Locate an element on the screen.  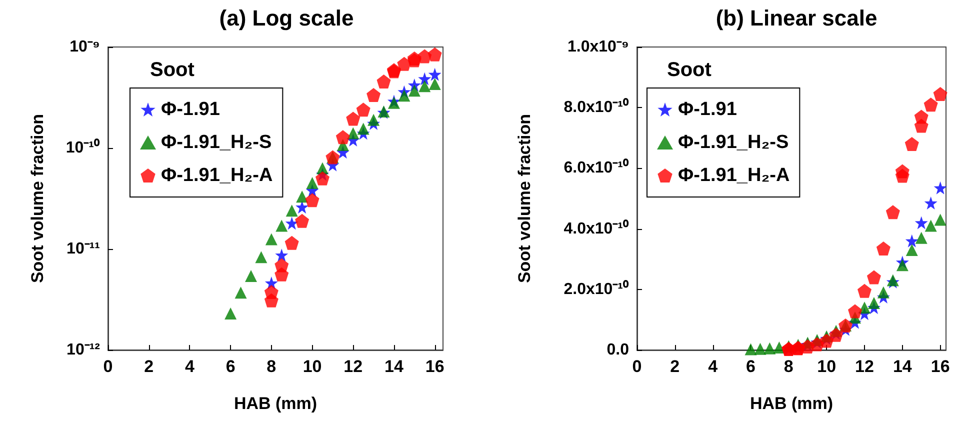
chart-title: (b) Linear scale is located at coordinates (797, 18).